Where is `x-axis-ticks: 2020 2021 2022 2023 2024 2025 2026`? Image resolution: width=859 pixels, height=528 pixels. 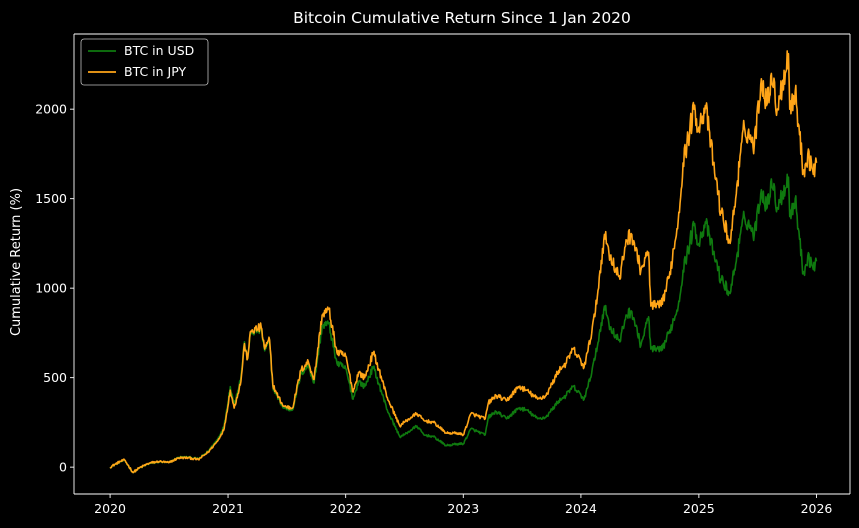
x-axis-ticks: 2020 2021 2022 2023 2024 2025 2026 is located at coordinates (463, 505).